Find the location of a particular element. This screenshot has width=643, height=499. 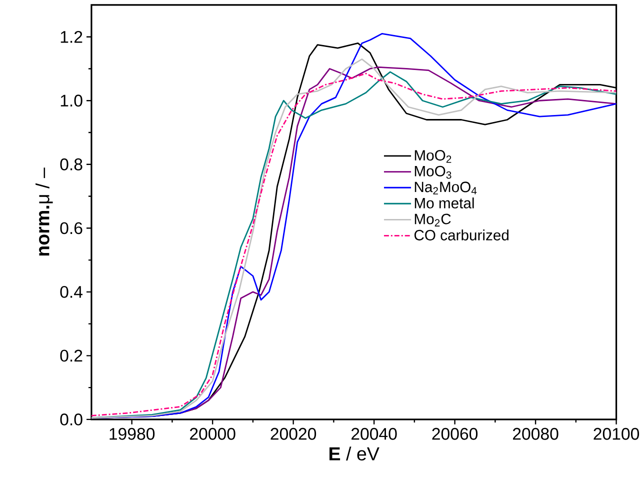

legend-label: Na$_{2}$MoO$_{4}$ is located at coordinates (445, 188).